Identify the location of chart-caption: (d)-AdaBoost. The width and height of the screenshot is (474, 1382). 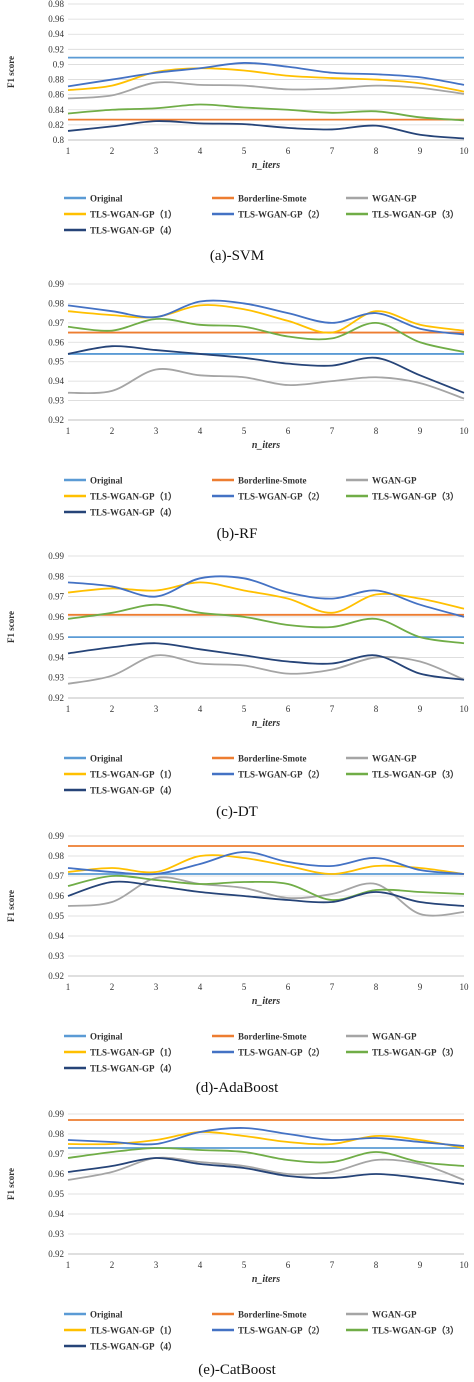
(237, 1088).